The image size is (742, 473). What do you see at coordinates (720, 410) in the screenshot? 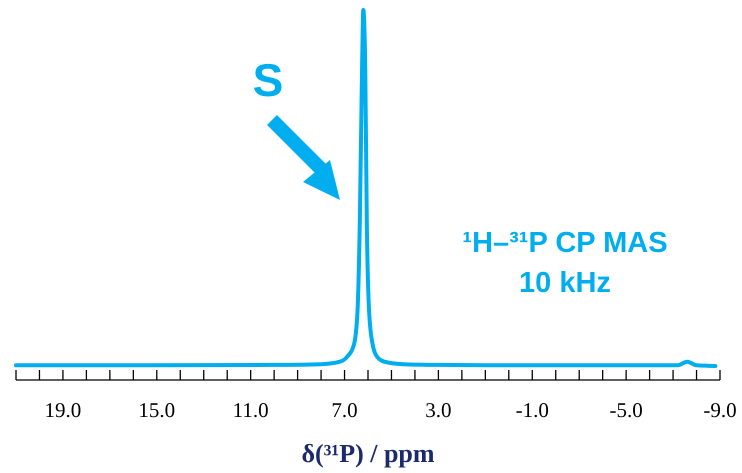
I see `x-tick-label: -9.0` at bounding box center [720, 410].